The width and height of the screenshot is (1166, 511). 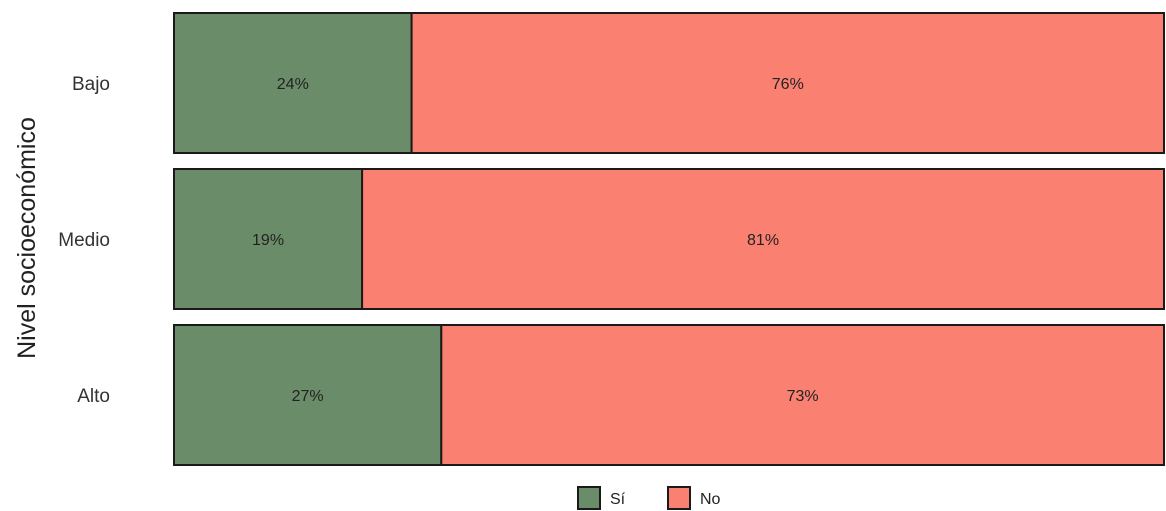 I want to click on category-label-medio: Medio, so click(x=84, y=240).